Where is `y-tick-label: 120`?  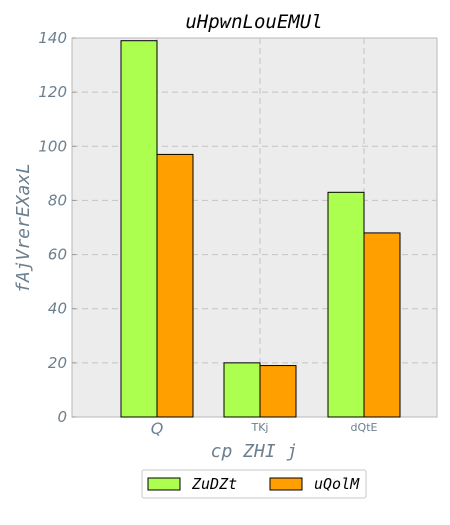 y-tick-label: 120 is located at coordinates (52, 92).